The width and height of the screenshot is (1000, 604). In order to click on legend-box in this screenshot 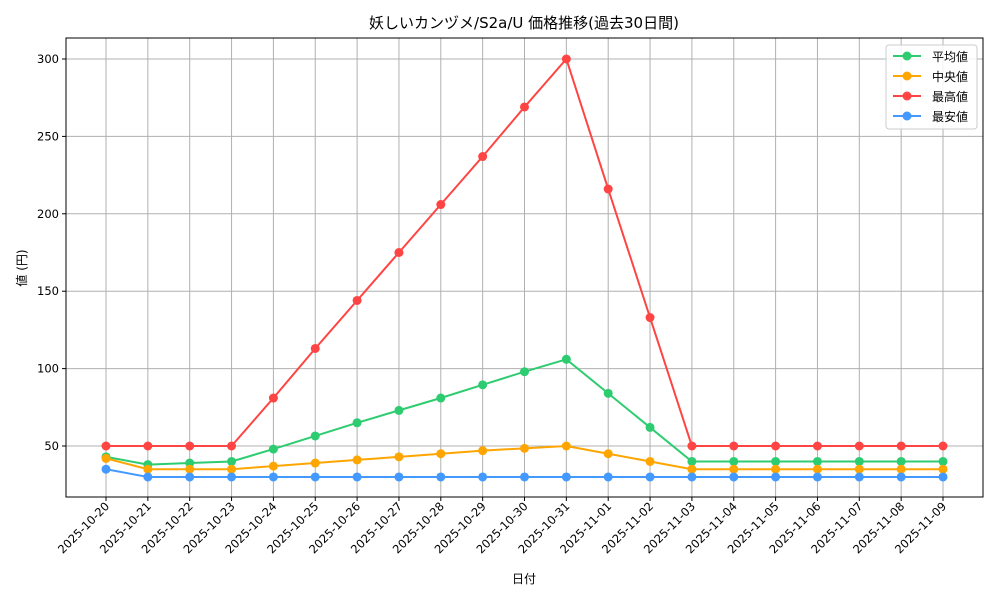, I will do `click(931, 87)`.